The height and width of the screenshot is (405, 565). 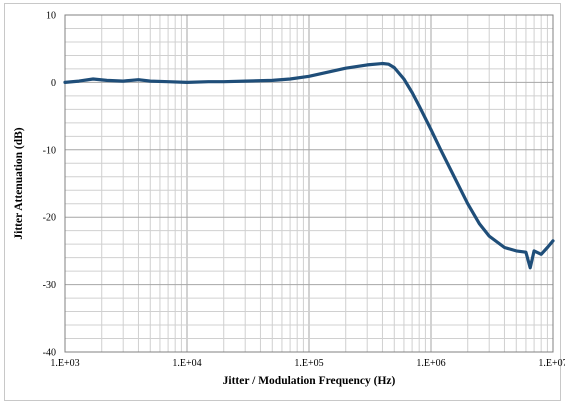 I want to click on x-tick-label: 1.E+07, so click(x=551, y=363).